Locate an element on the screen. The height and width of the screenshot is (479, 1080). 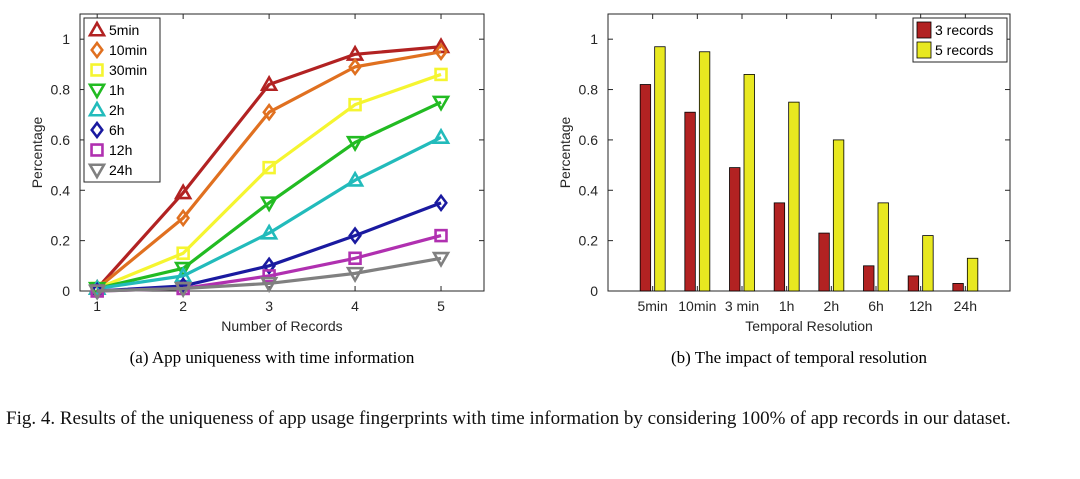
series-line-2h is located at coordinates (269, 213).